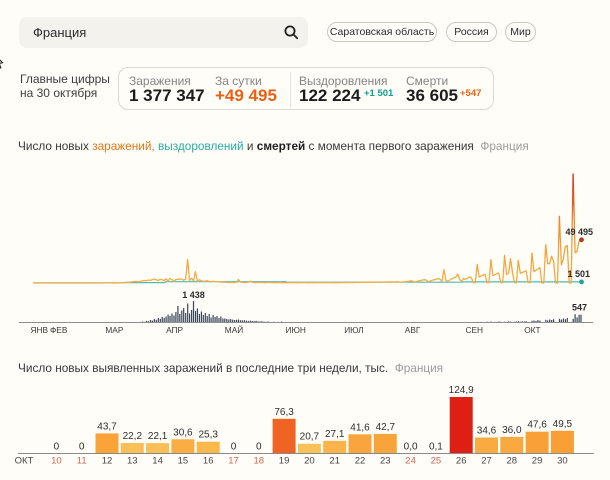 This screenshot has width=610, height=480. Describe the element at coordinates (334, 461) in the screenshot. I see `svg-text: 21` at that location.